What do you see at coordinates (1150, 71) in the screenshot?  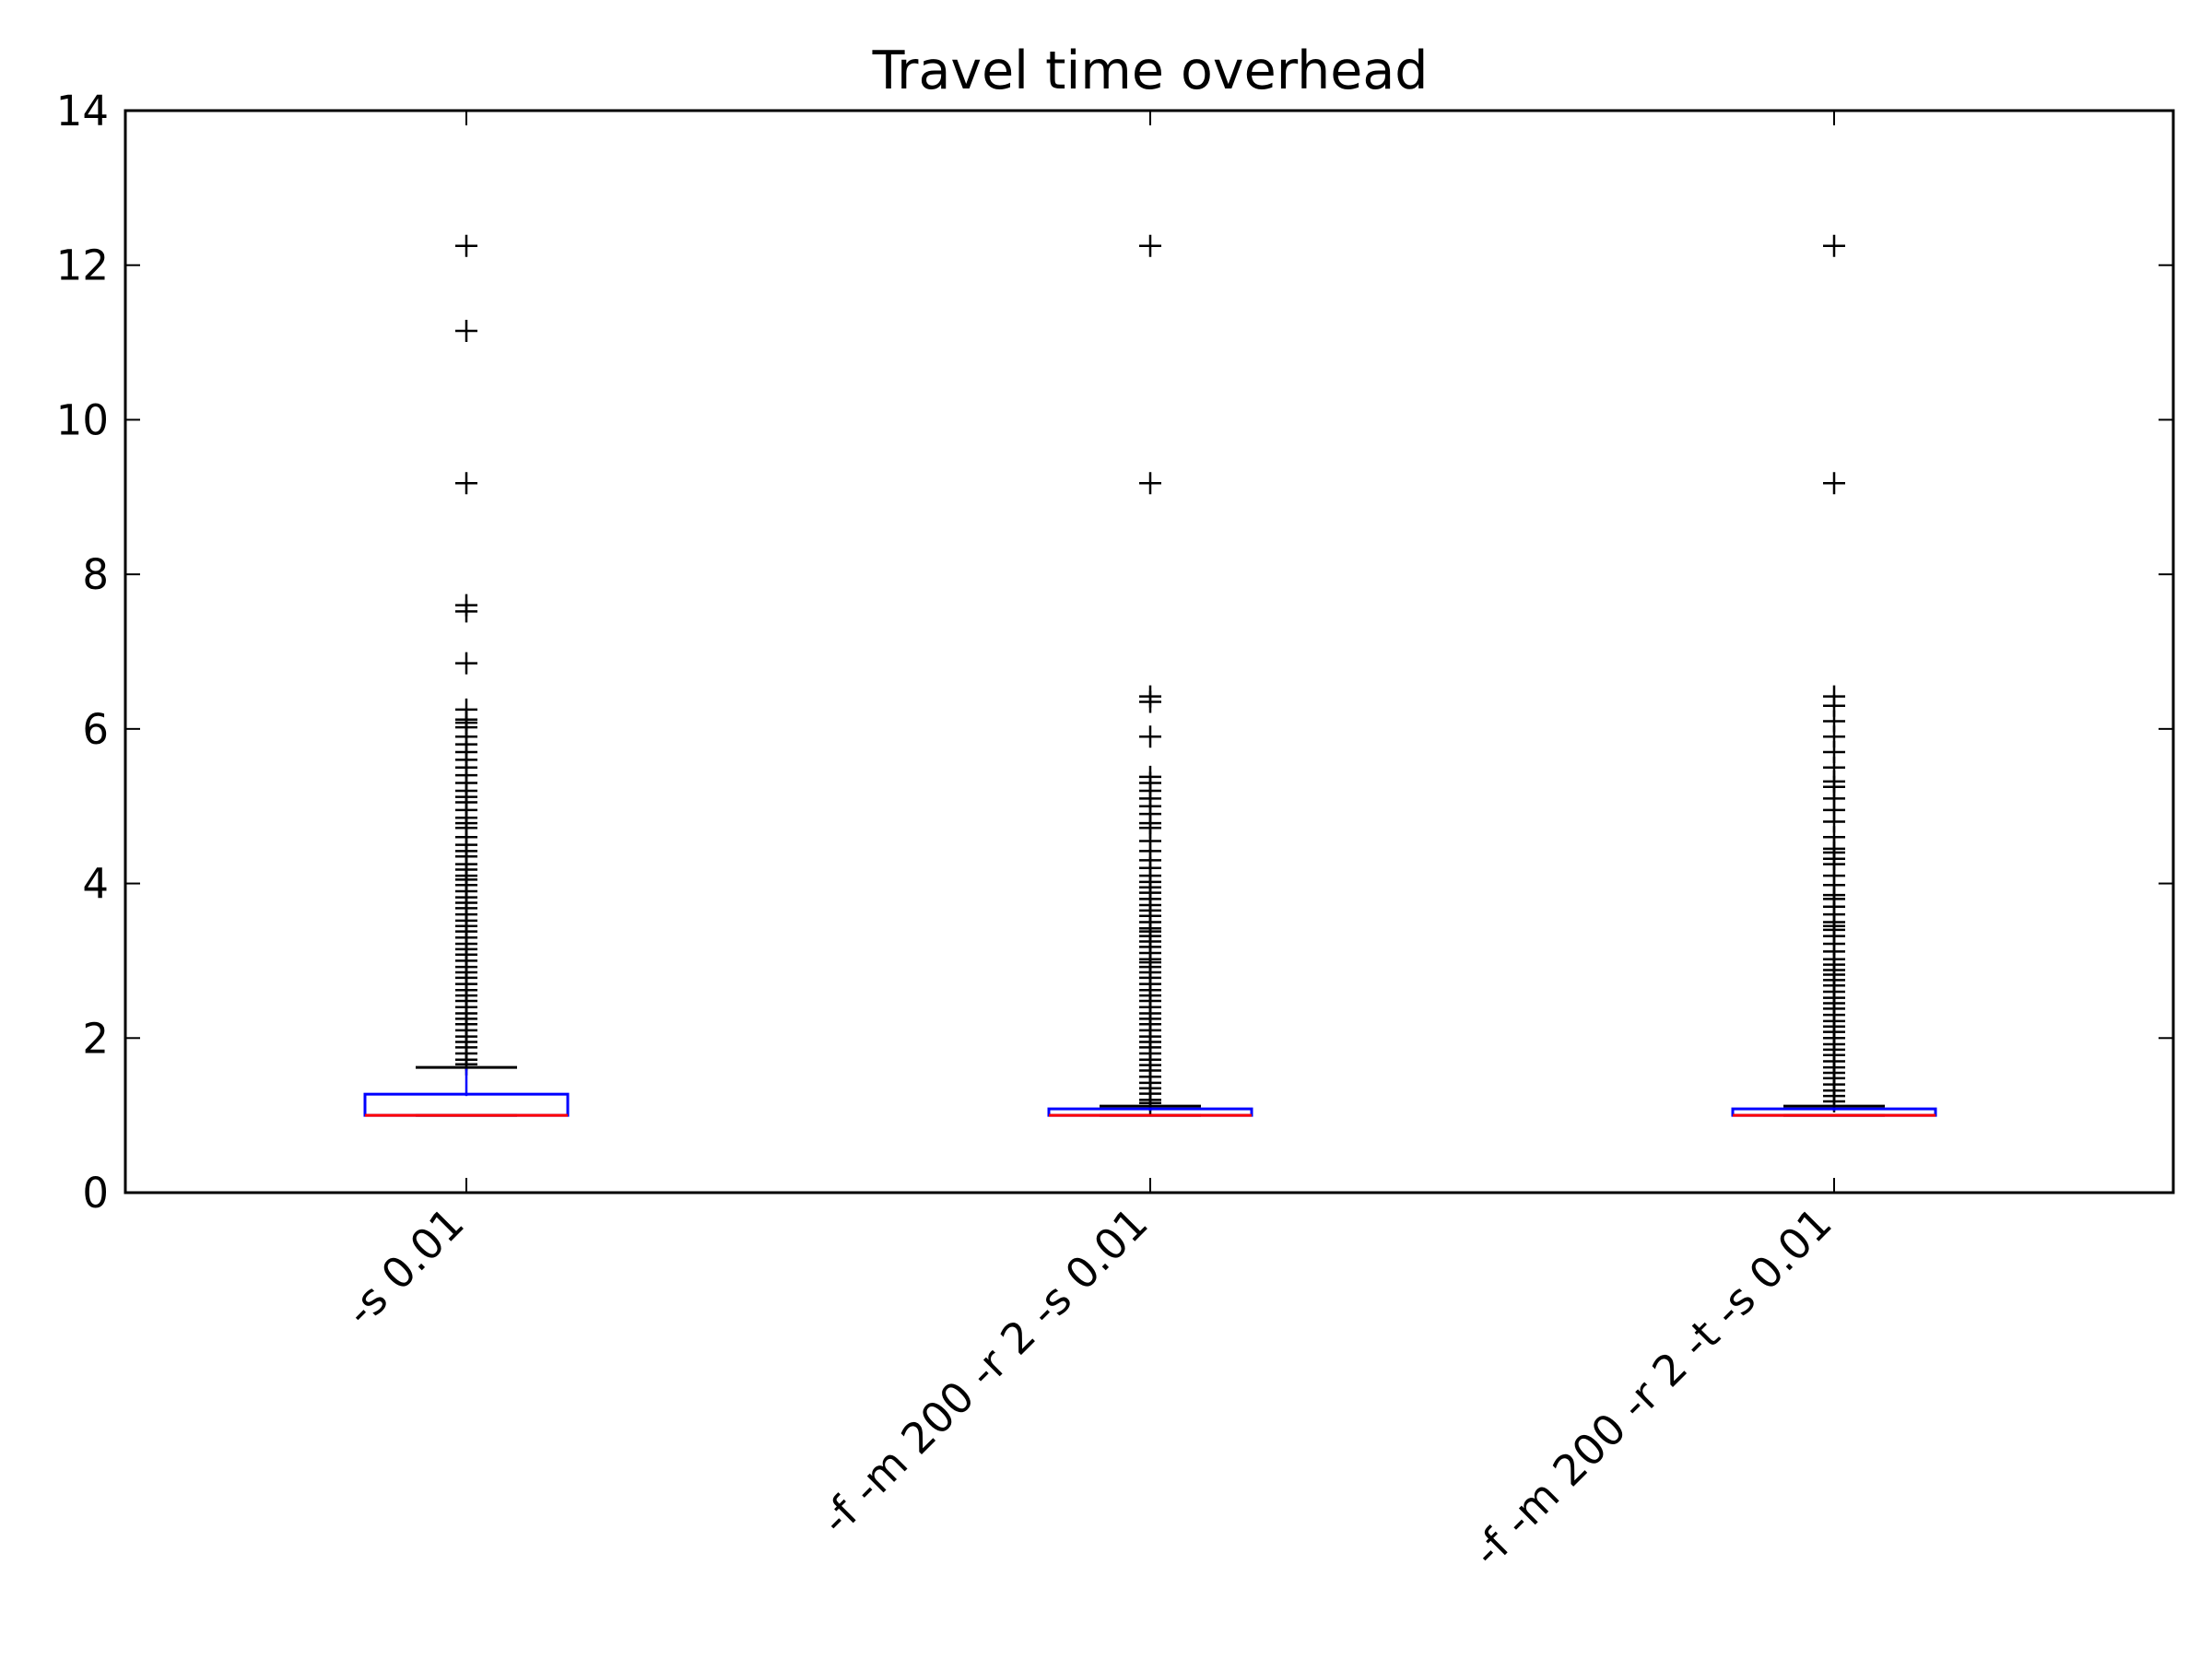 I see `chart-title: Travel time overhead` at bounding box center [1150, 71].